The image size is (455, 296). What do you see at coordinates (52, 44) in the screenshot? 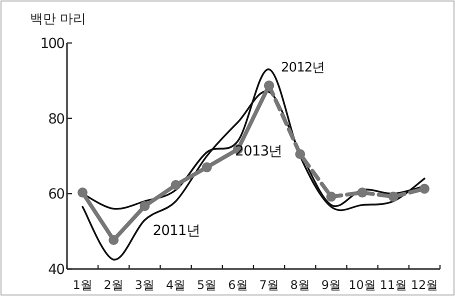
I see `y-tick-label: 100` at bounding box center [52, 44].